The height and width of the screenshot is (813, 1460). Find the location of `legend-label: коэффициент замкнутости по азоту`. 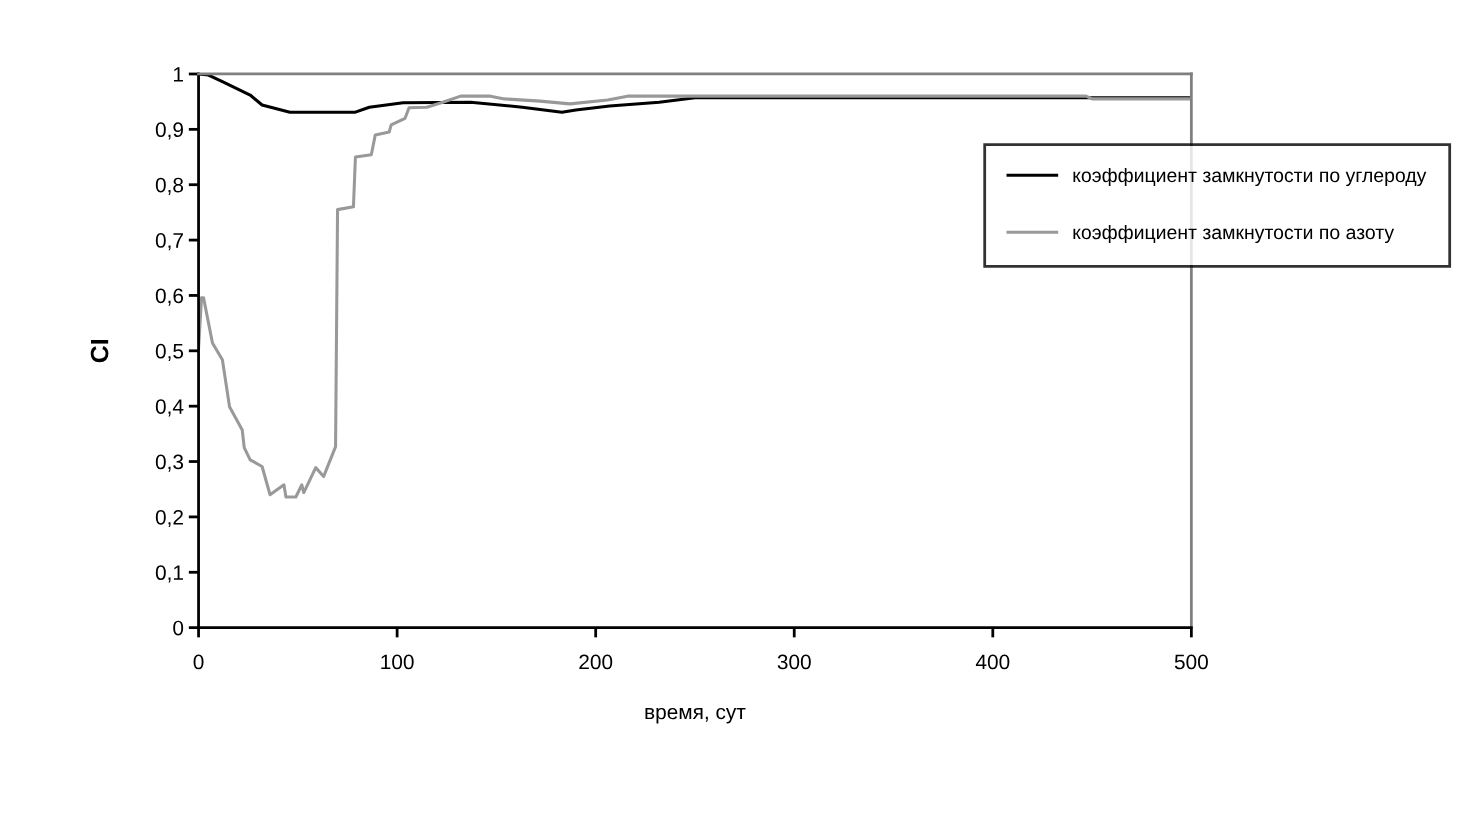

legend-label: коэффициент замкнутости по азоту is located at coordinates (1234, 234).